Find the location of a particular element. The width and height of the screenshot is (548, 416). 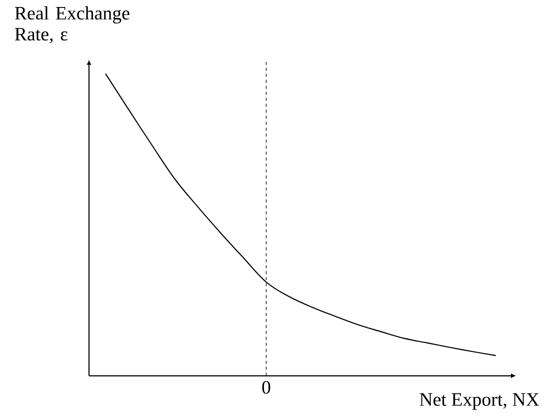

y-axis-title: Real Exchange Rate, ε is located at coordinates (72, 25).